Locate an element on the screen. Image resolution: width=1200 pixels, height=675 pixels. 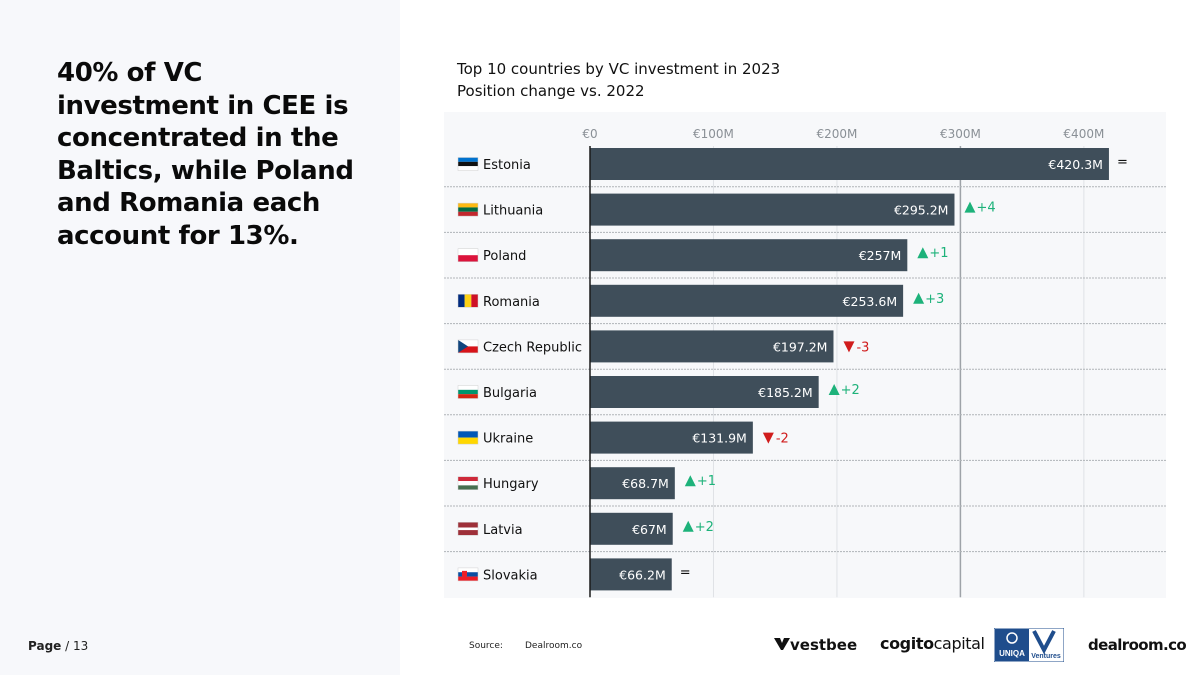
bar-romania is located at coordinates (747, 300).